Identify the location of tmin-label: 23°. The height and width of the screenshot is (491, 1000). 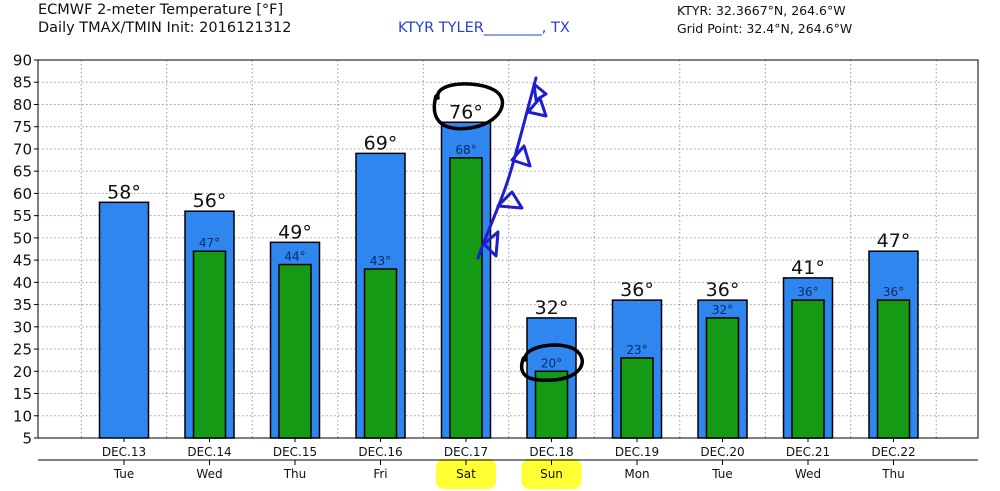
(636, 350).